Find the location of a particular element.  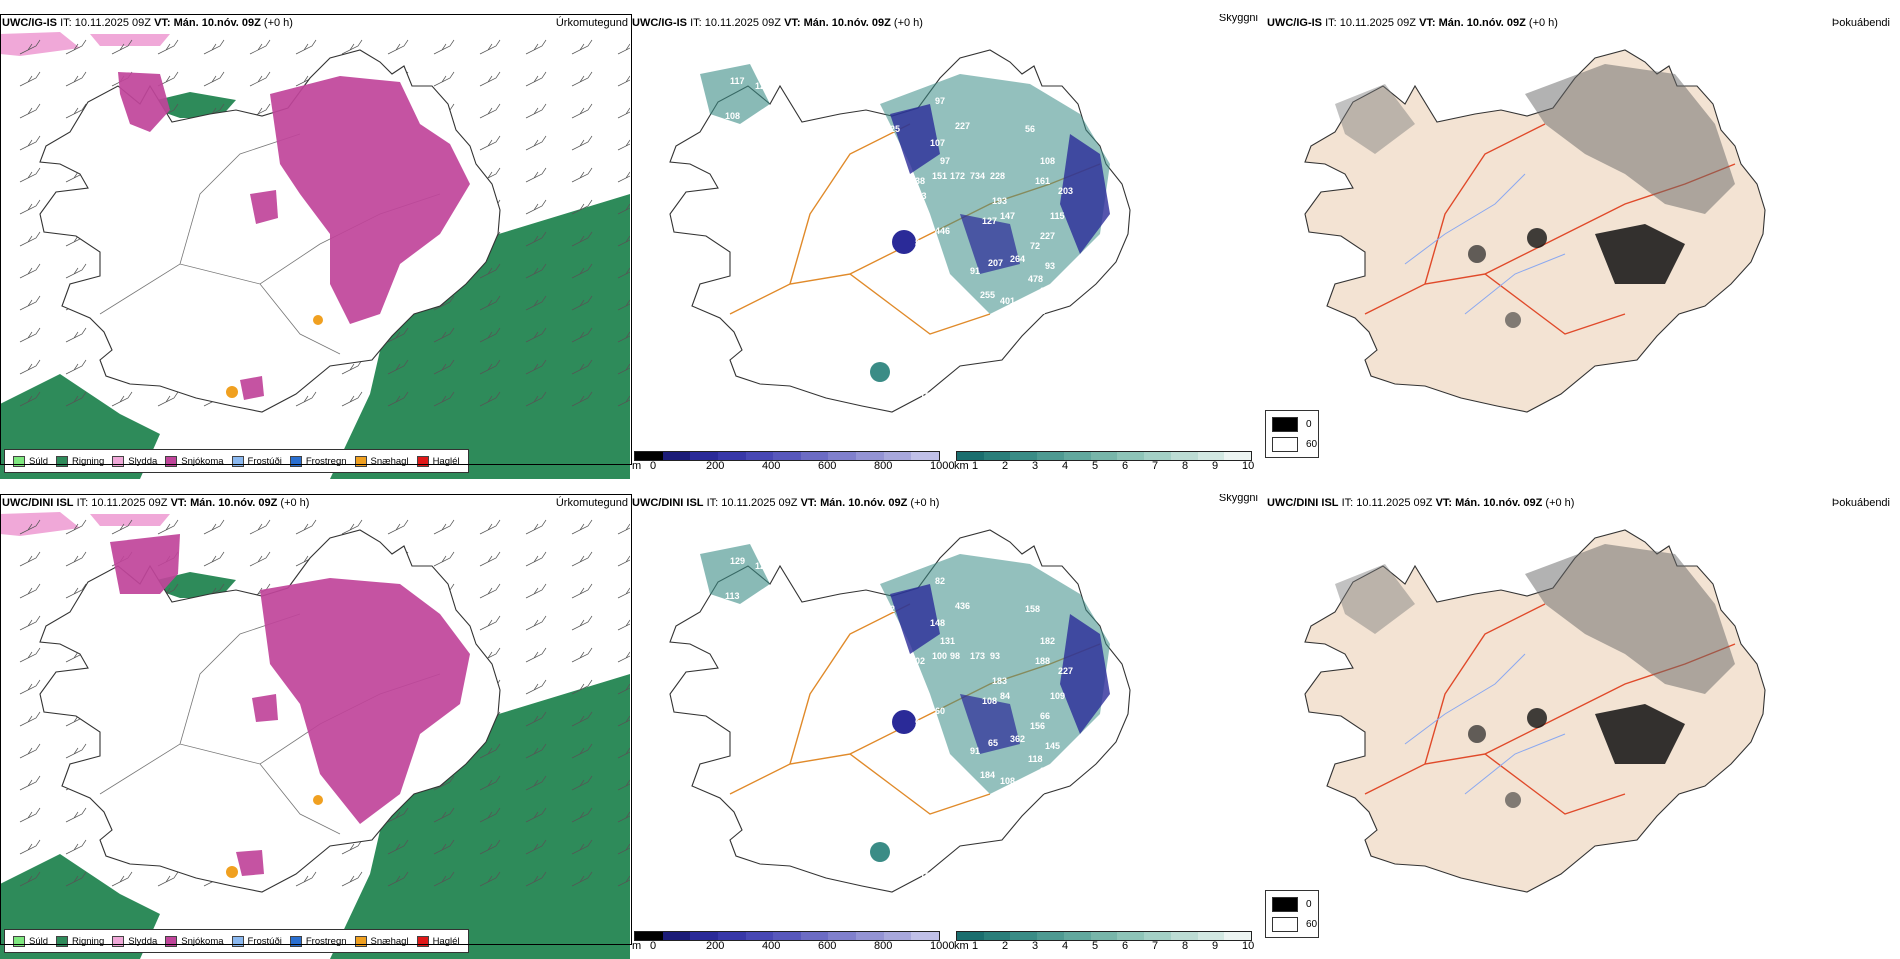

legend-label: Súld is located at coordinates (39, 461).